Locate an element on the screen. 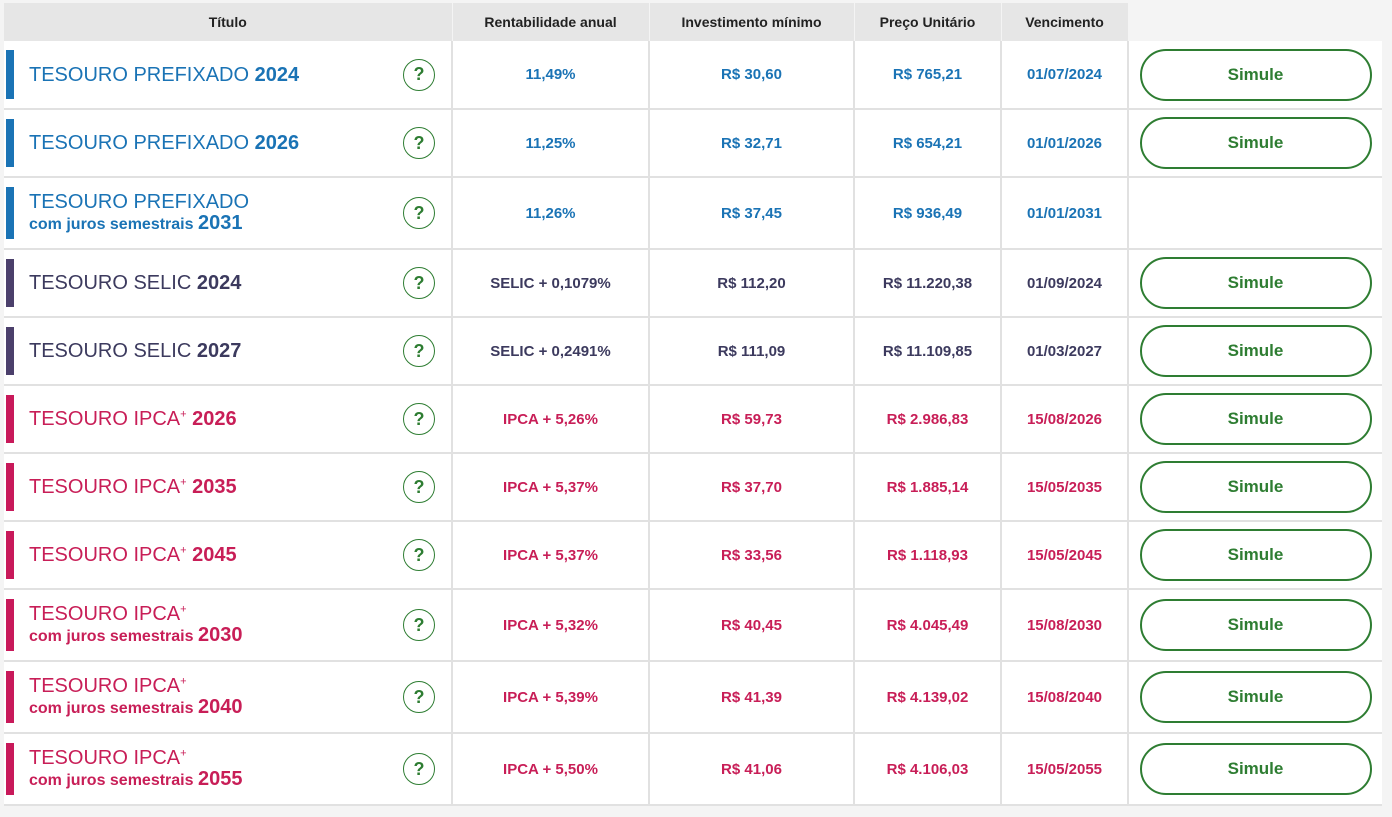 This screenshot has height=817, width=1392. preco-cell: R$ 1.885,14 is located at coordinates (928, 487).